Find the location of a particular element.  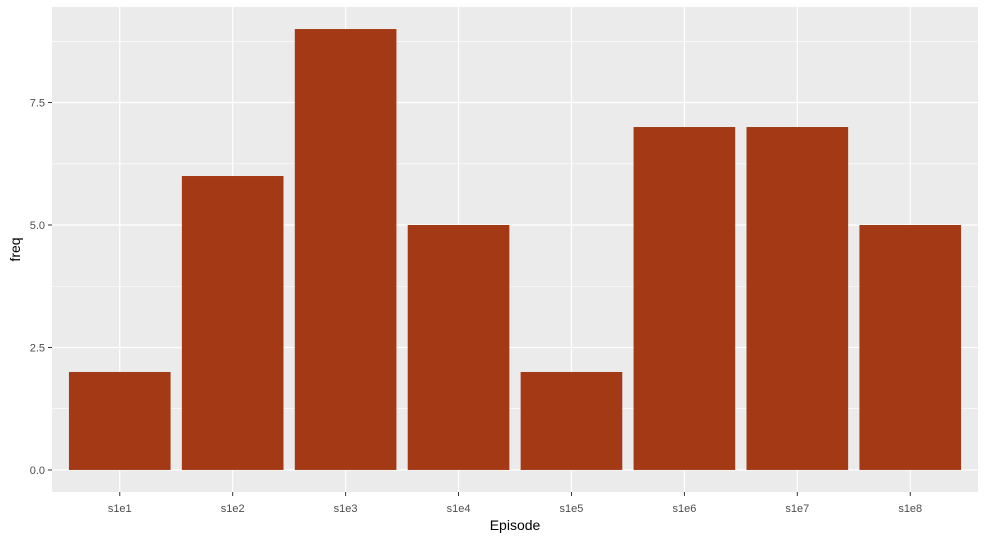

bar-s1e8 is located at coordinates (910, 347).